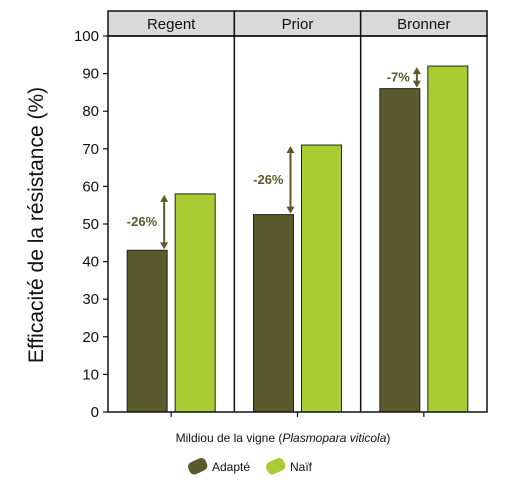 The image size is (512, 484). I want to click on panel-header-bg, so click(171, 23).